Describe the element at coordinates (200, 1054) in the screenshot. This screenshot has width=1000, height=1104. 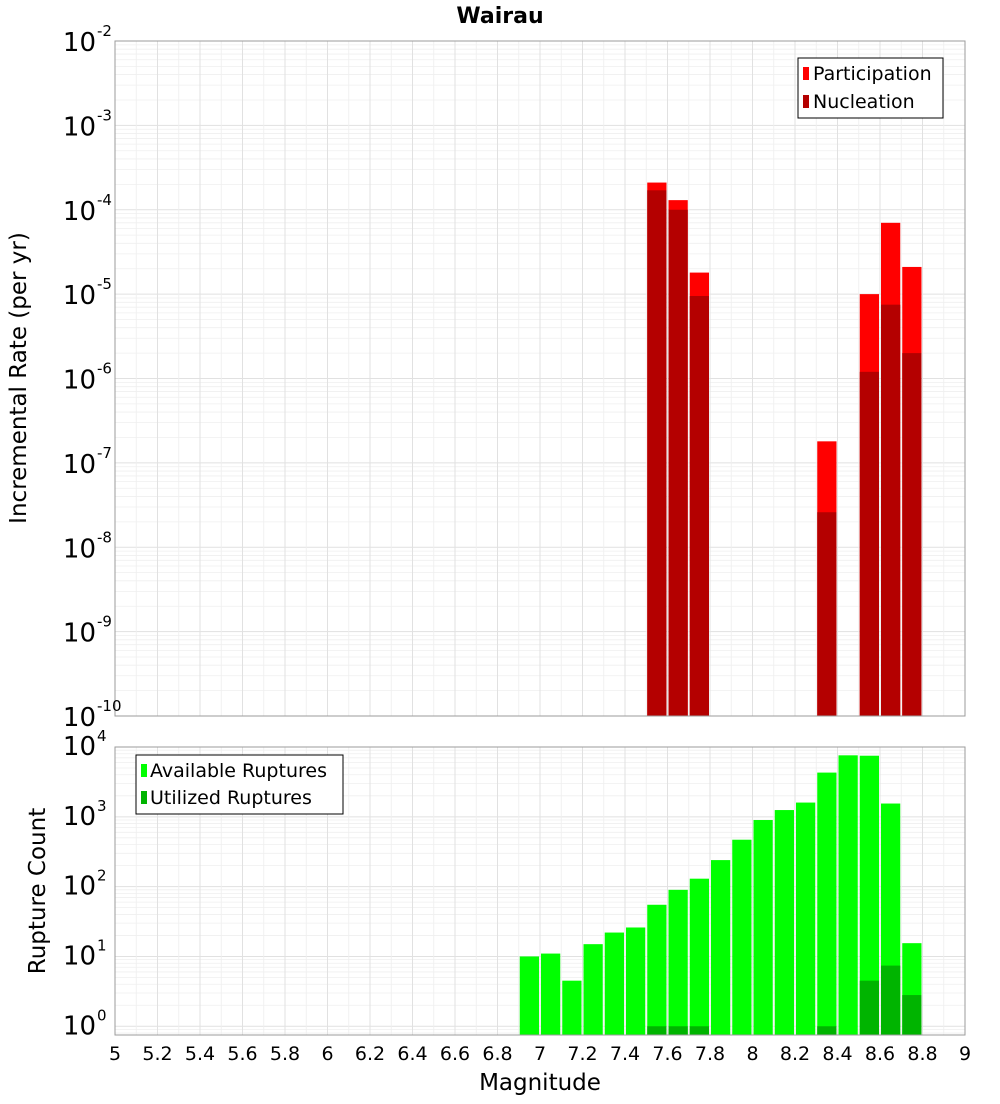
I see `x-tick-label: 5.4` at that location.